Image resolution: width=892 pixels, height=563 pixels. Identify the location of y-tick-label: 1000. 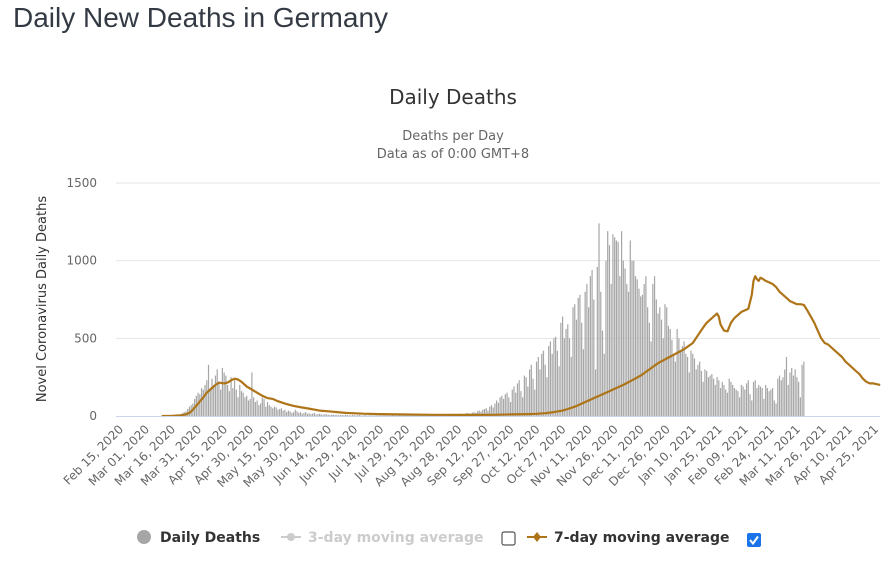
(81, 261).